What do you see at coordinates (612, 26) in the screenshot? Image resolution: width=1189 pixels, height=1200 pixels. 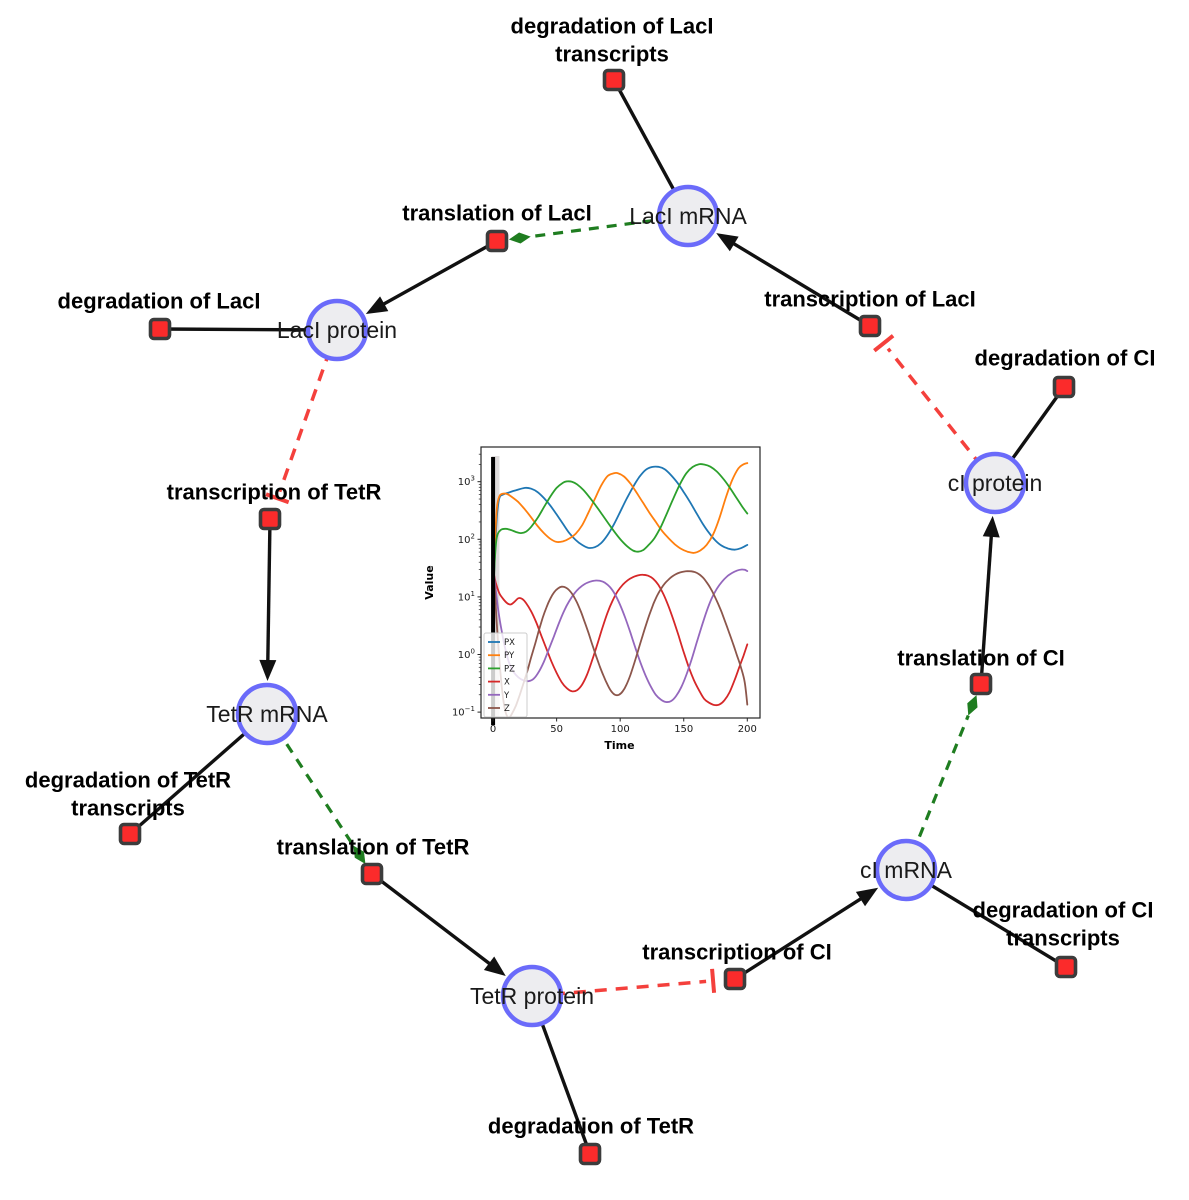 I see `reaction-label-deg-laci-tx: degradation of LacI` at bounding box center [612, 26].